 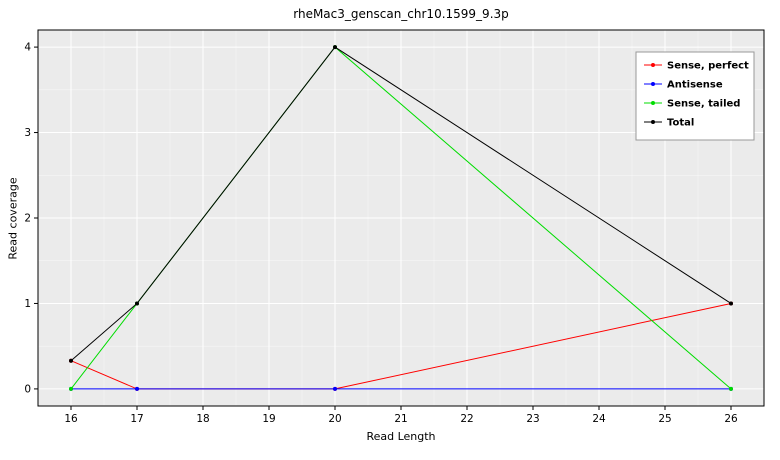 I want to click on legend-key-point-total, so click(x=653, y=122).